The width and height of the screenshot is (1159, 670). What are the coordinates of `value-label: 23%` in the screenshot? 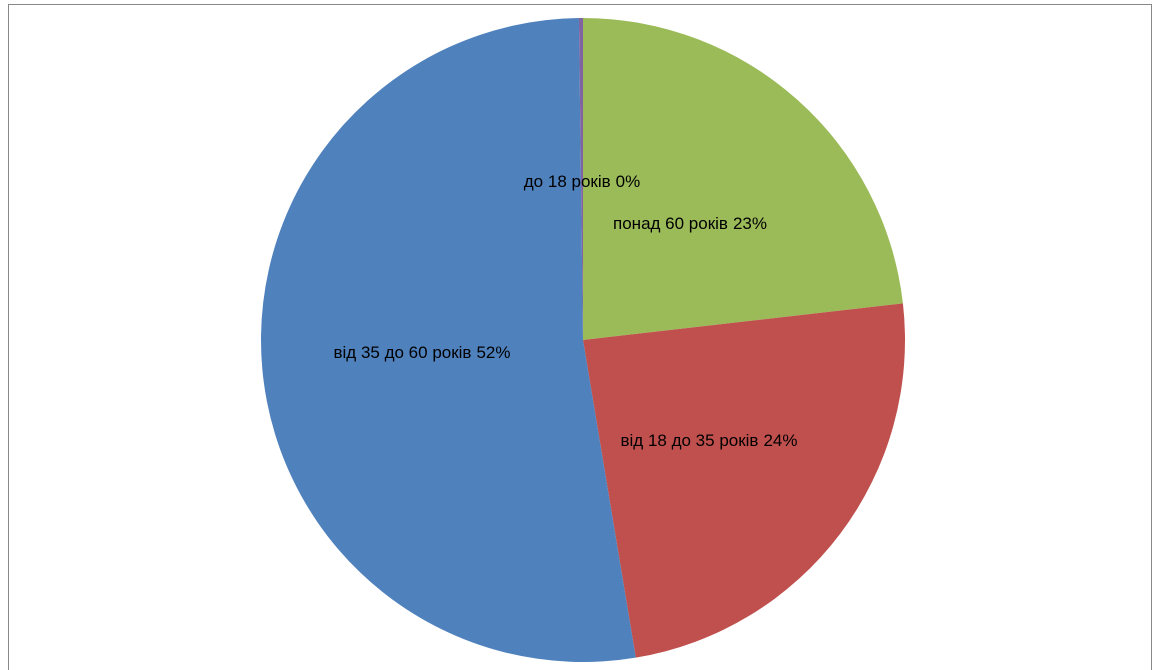 It's located at (750, 223).